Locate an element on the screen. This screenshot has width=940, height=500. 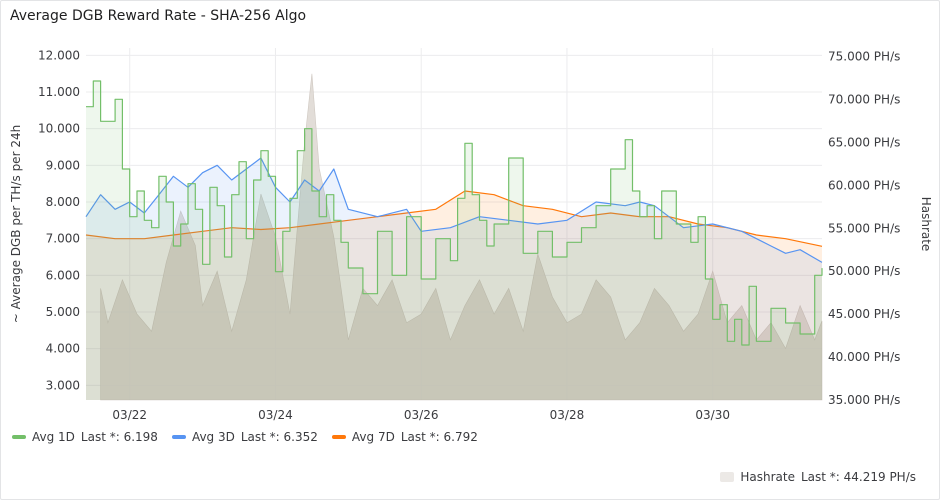
y-left-tick-label: 4.000 is located at coordinates (63, 349).